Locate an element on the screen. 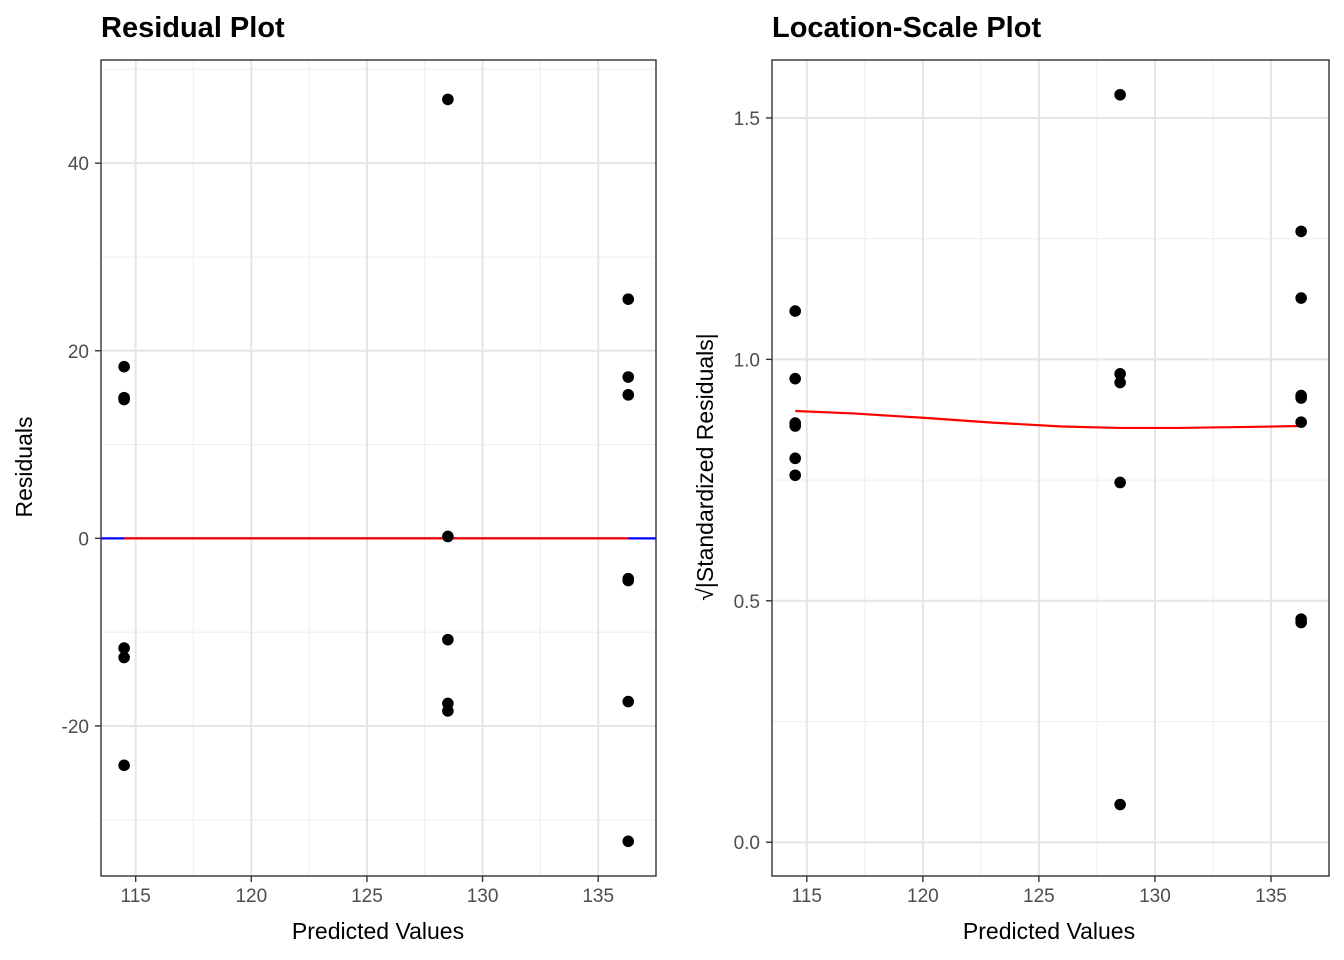  location-scale-plot-x-tick-label: 130 is located at coordinates (1155, 896).